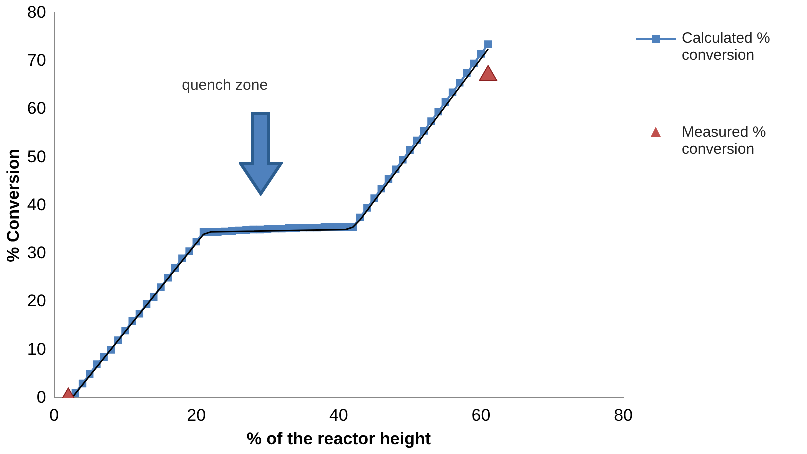 Image resolution: width=807 pixels, height=454 pixels. What do you see at coordinates (338, 416) in the screenshot?
I see `x-tick-label: 40` at bounding box center [338, 416].